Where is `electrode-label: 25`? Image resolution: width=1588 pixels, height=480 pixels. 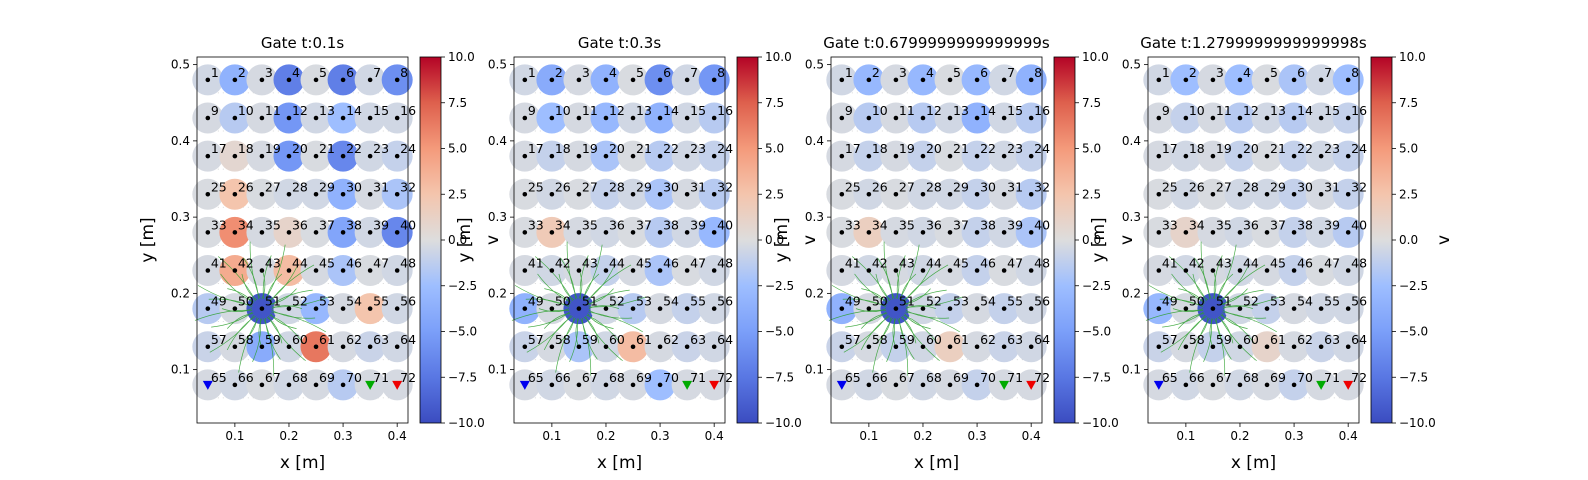
electrode-label: 25 is located at coordinates (219, 186).